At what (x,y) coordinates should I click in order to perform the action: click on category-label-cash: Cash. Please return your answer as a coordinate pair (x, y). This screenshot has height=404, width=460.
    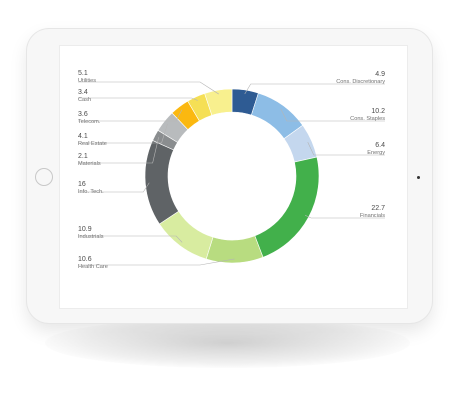
    Looking at the image, I should click on (84, 100).